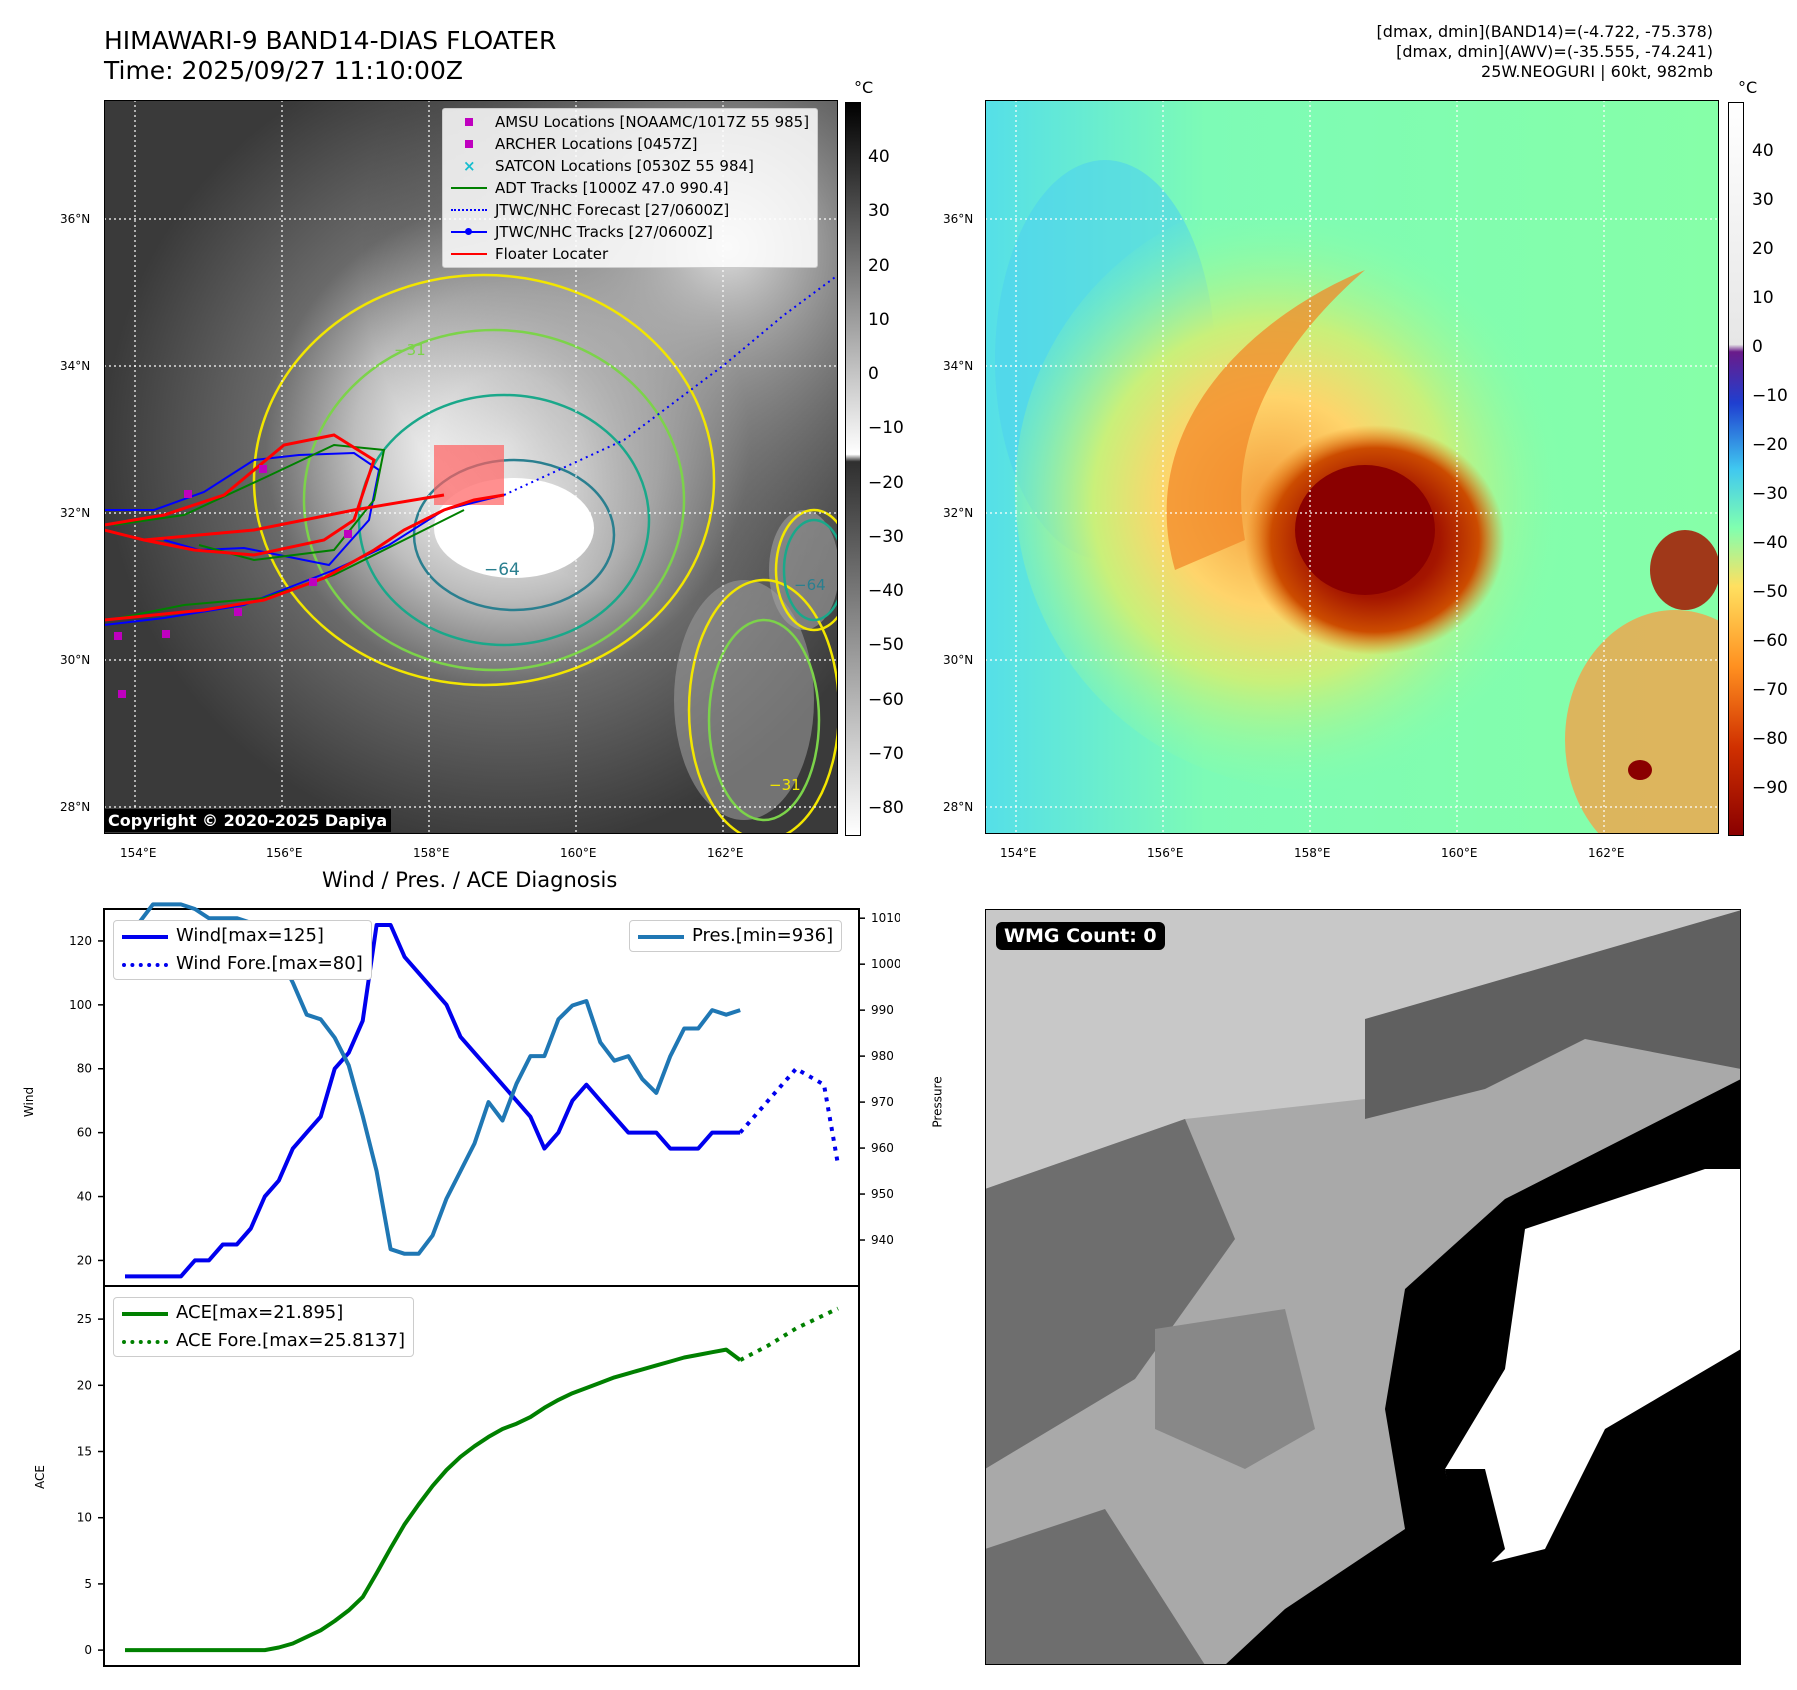 The width and height of the screenshot is (1797, 1690). Describe the element at coordinates (736, 936) in the screenshot. I see `pressure-legend: Pres.[min=936]` at that location.